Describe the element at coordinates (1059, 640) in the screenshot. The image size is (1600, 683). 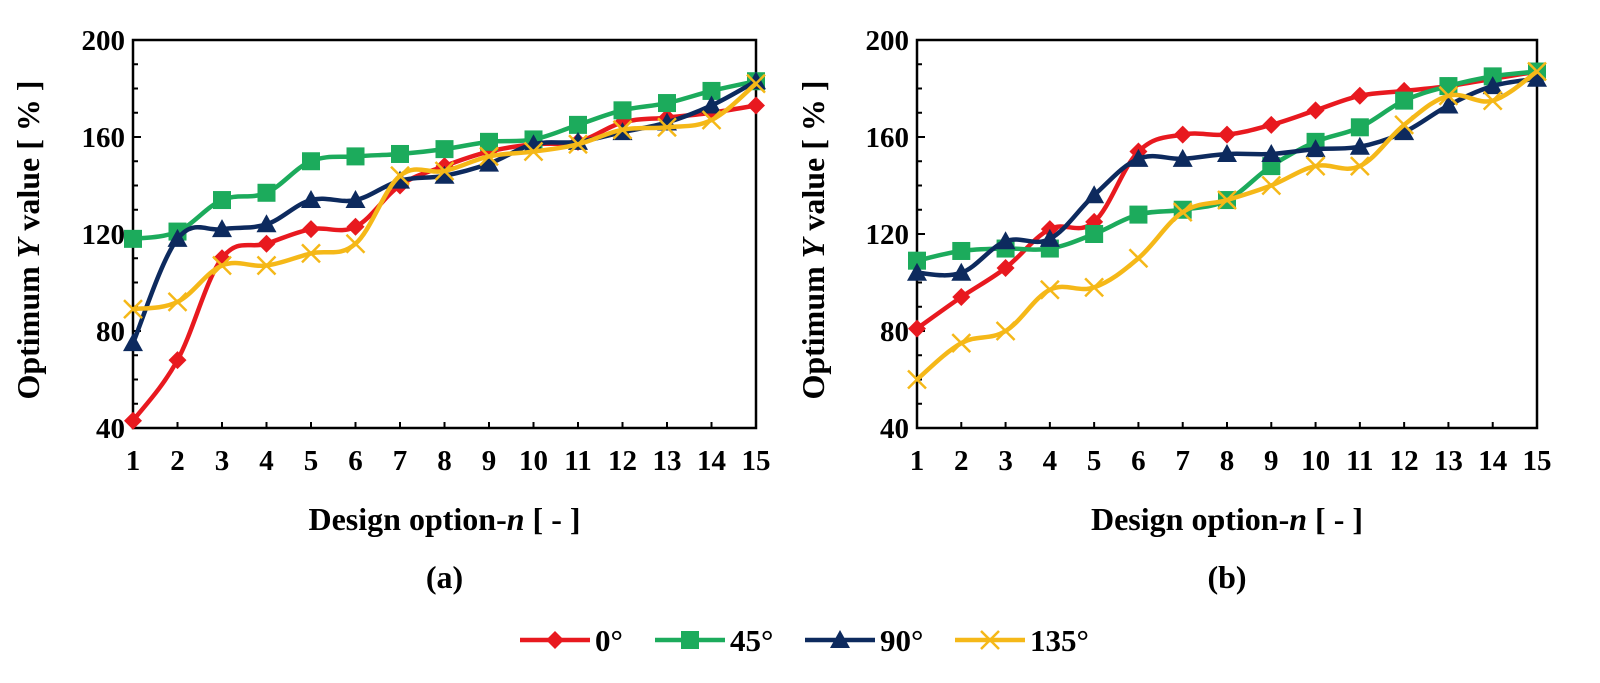
I see `legend-label: 135°` at that location.